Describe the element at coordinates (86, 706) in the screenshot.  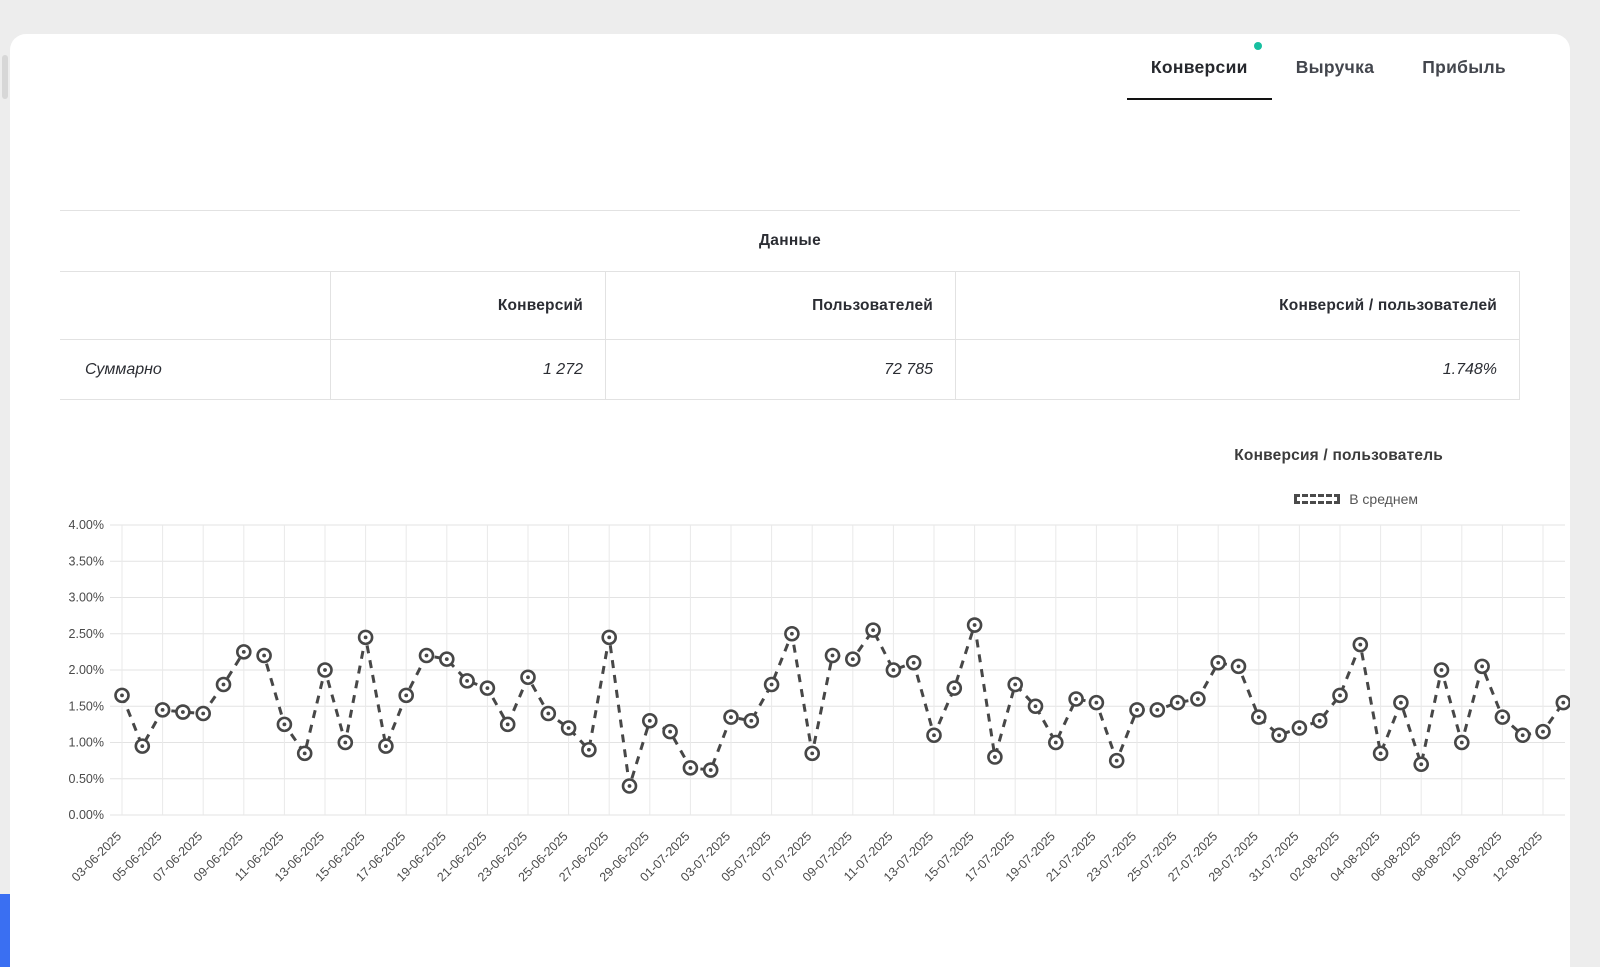
I see `svg-text: 1.50%` at that location.